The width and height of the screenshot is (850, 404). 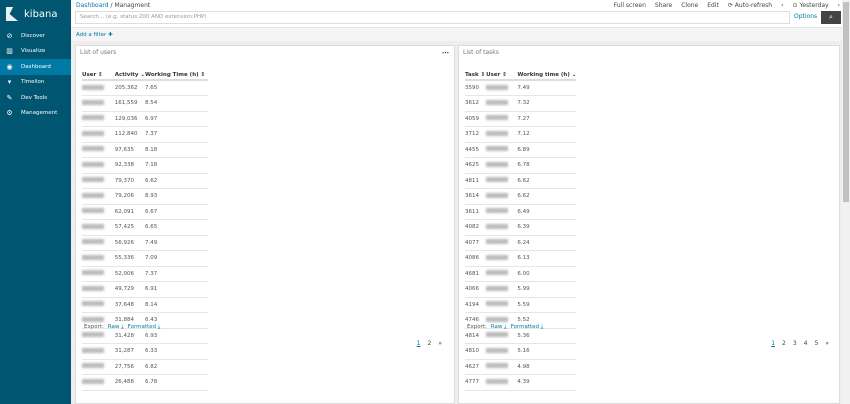 What do you see at coordinates (547, 75) in the screenshot?
I see `column-header: Working time (h) ⌄` at bounding box center [547, 75].